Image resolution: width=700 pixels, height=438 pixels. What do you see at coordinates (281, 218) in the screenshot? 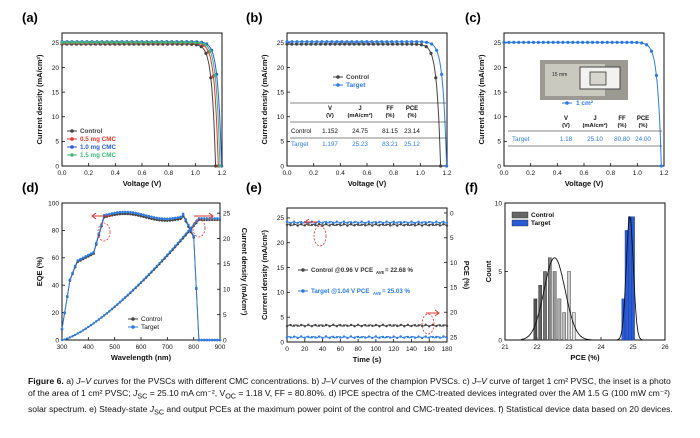
I see `y-tick-label-e: 25` at bounding box center [281, 218].